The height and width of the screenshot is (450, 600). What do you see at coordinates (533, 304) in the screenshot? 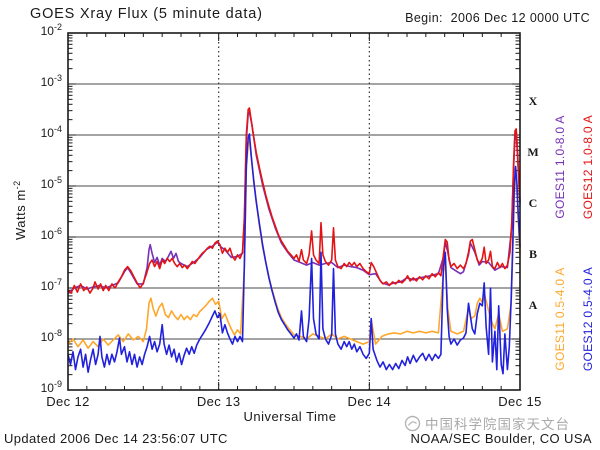
I see `flare-class-letter-a: A` at bounding box center [533, 304].